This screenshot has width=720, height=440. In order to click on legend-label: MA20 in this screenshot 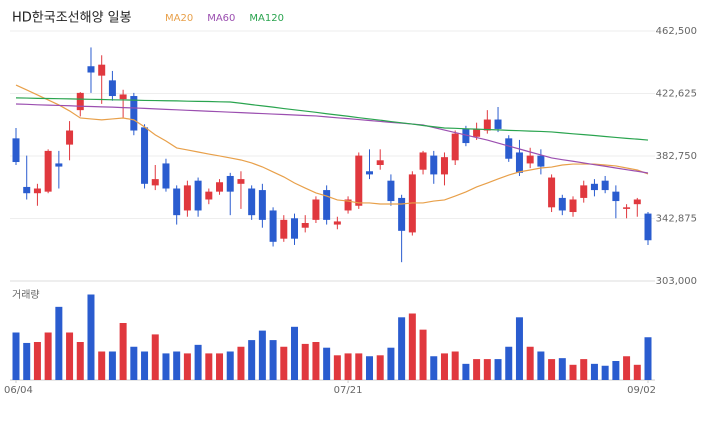, I will do `click(179, 18)`.